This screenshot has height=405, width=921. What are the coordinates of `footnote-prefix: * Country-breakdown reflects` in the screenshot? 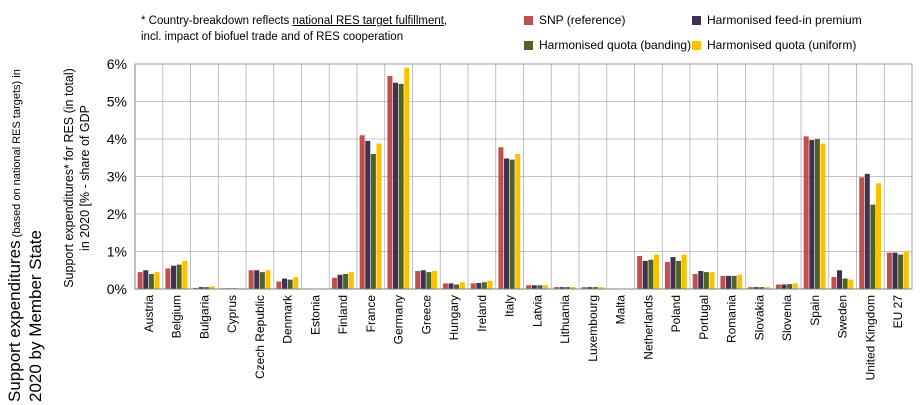 It's located at (217, 21).